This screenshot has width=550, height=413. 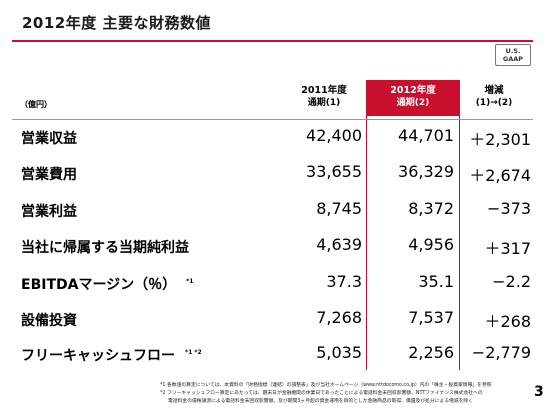 I want to click on value-fy2012: 4,956, so click(x=431, y=244).